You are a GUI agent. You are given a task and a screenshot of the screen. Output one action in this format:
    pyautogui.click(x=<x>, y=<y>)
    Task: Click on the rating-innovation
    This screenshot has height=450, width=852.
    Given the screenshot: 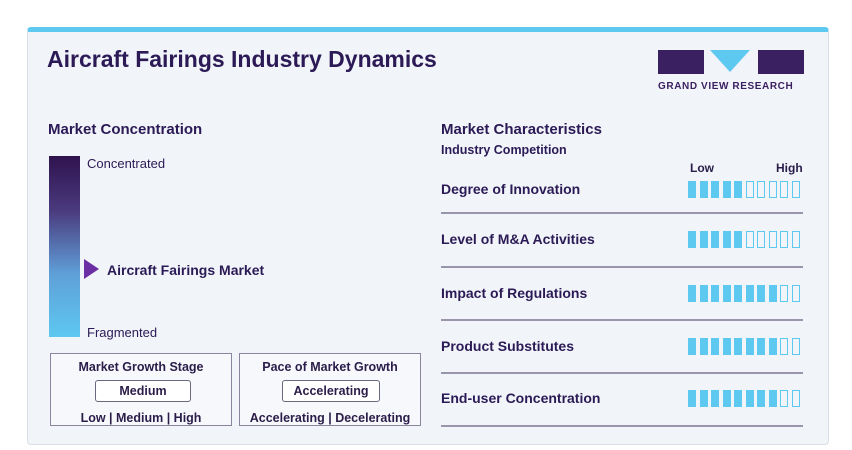 What is the action you would take?
    pyautogui.click(x=744, y=189)
    